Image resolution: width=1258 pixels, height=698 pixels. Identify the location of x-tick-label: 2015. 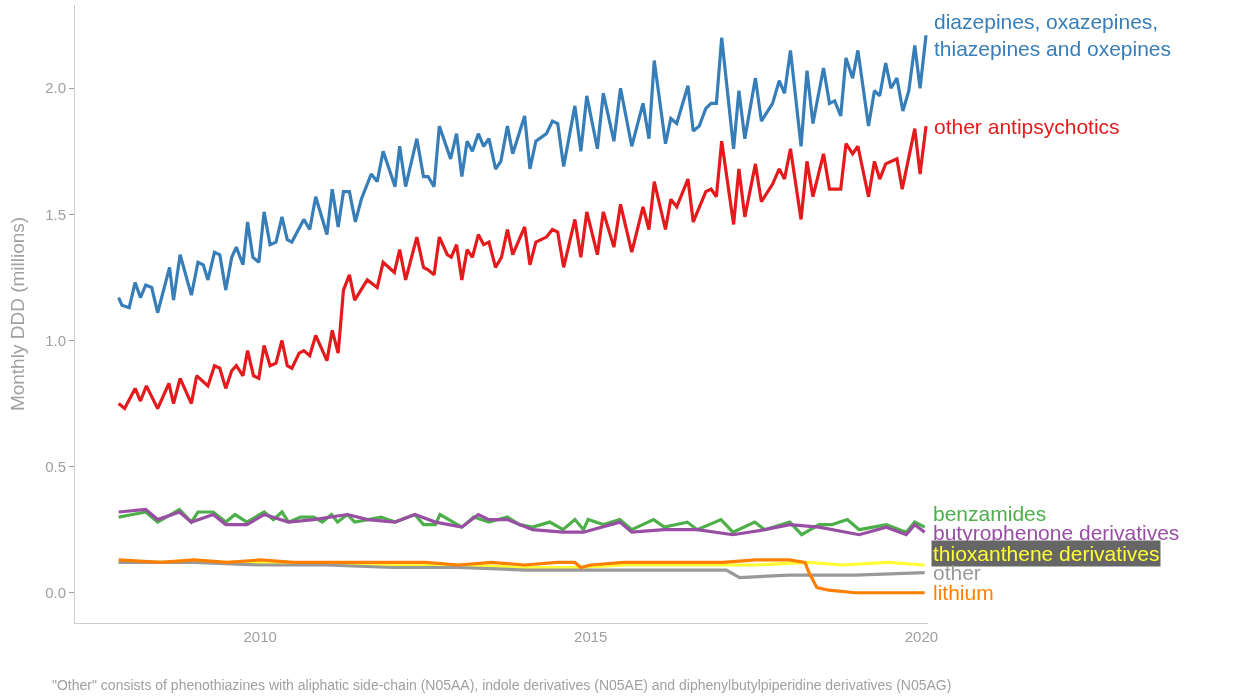
(591, 636).